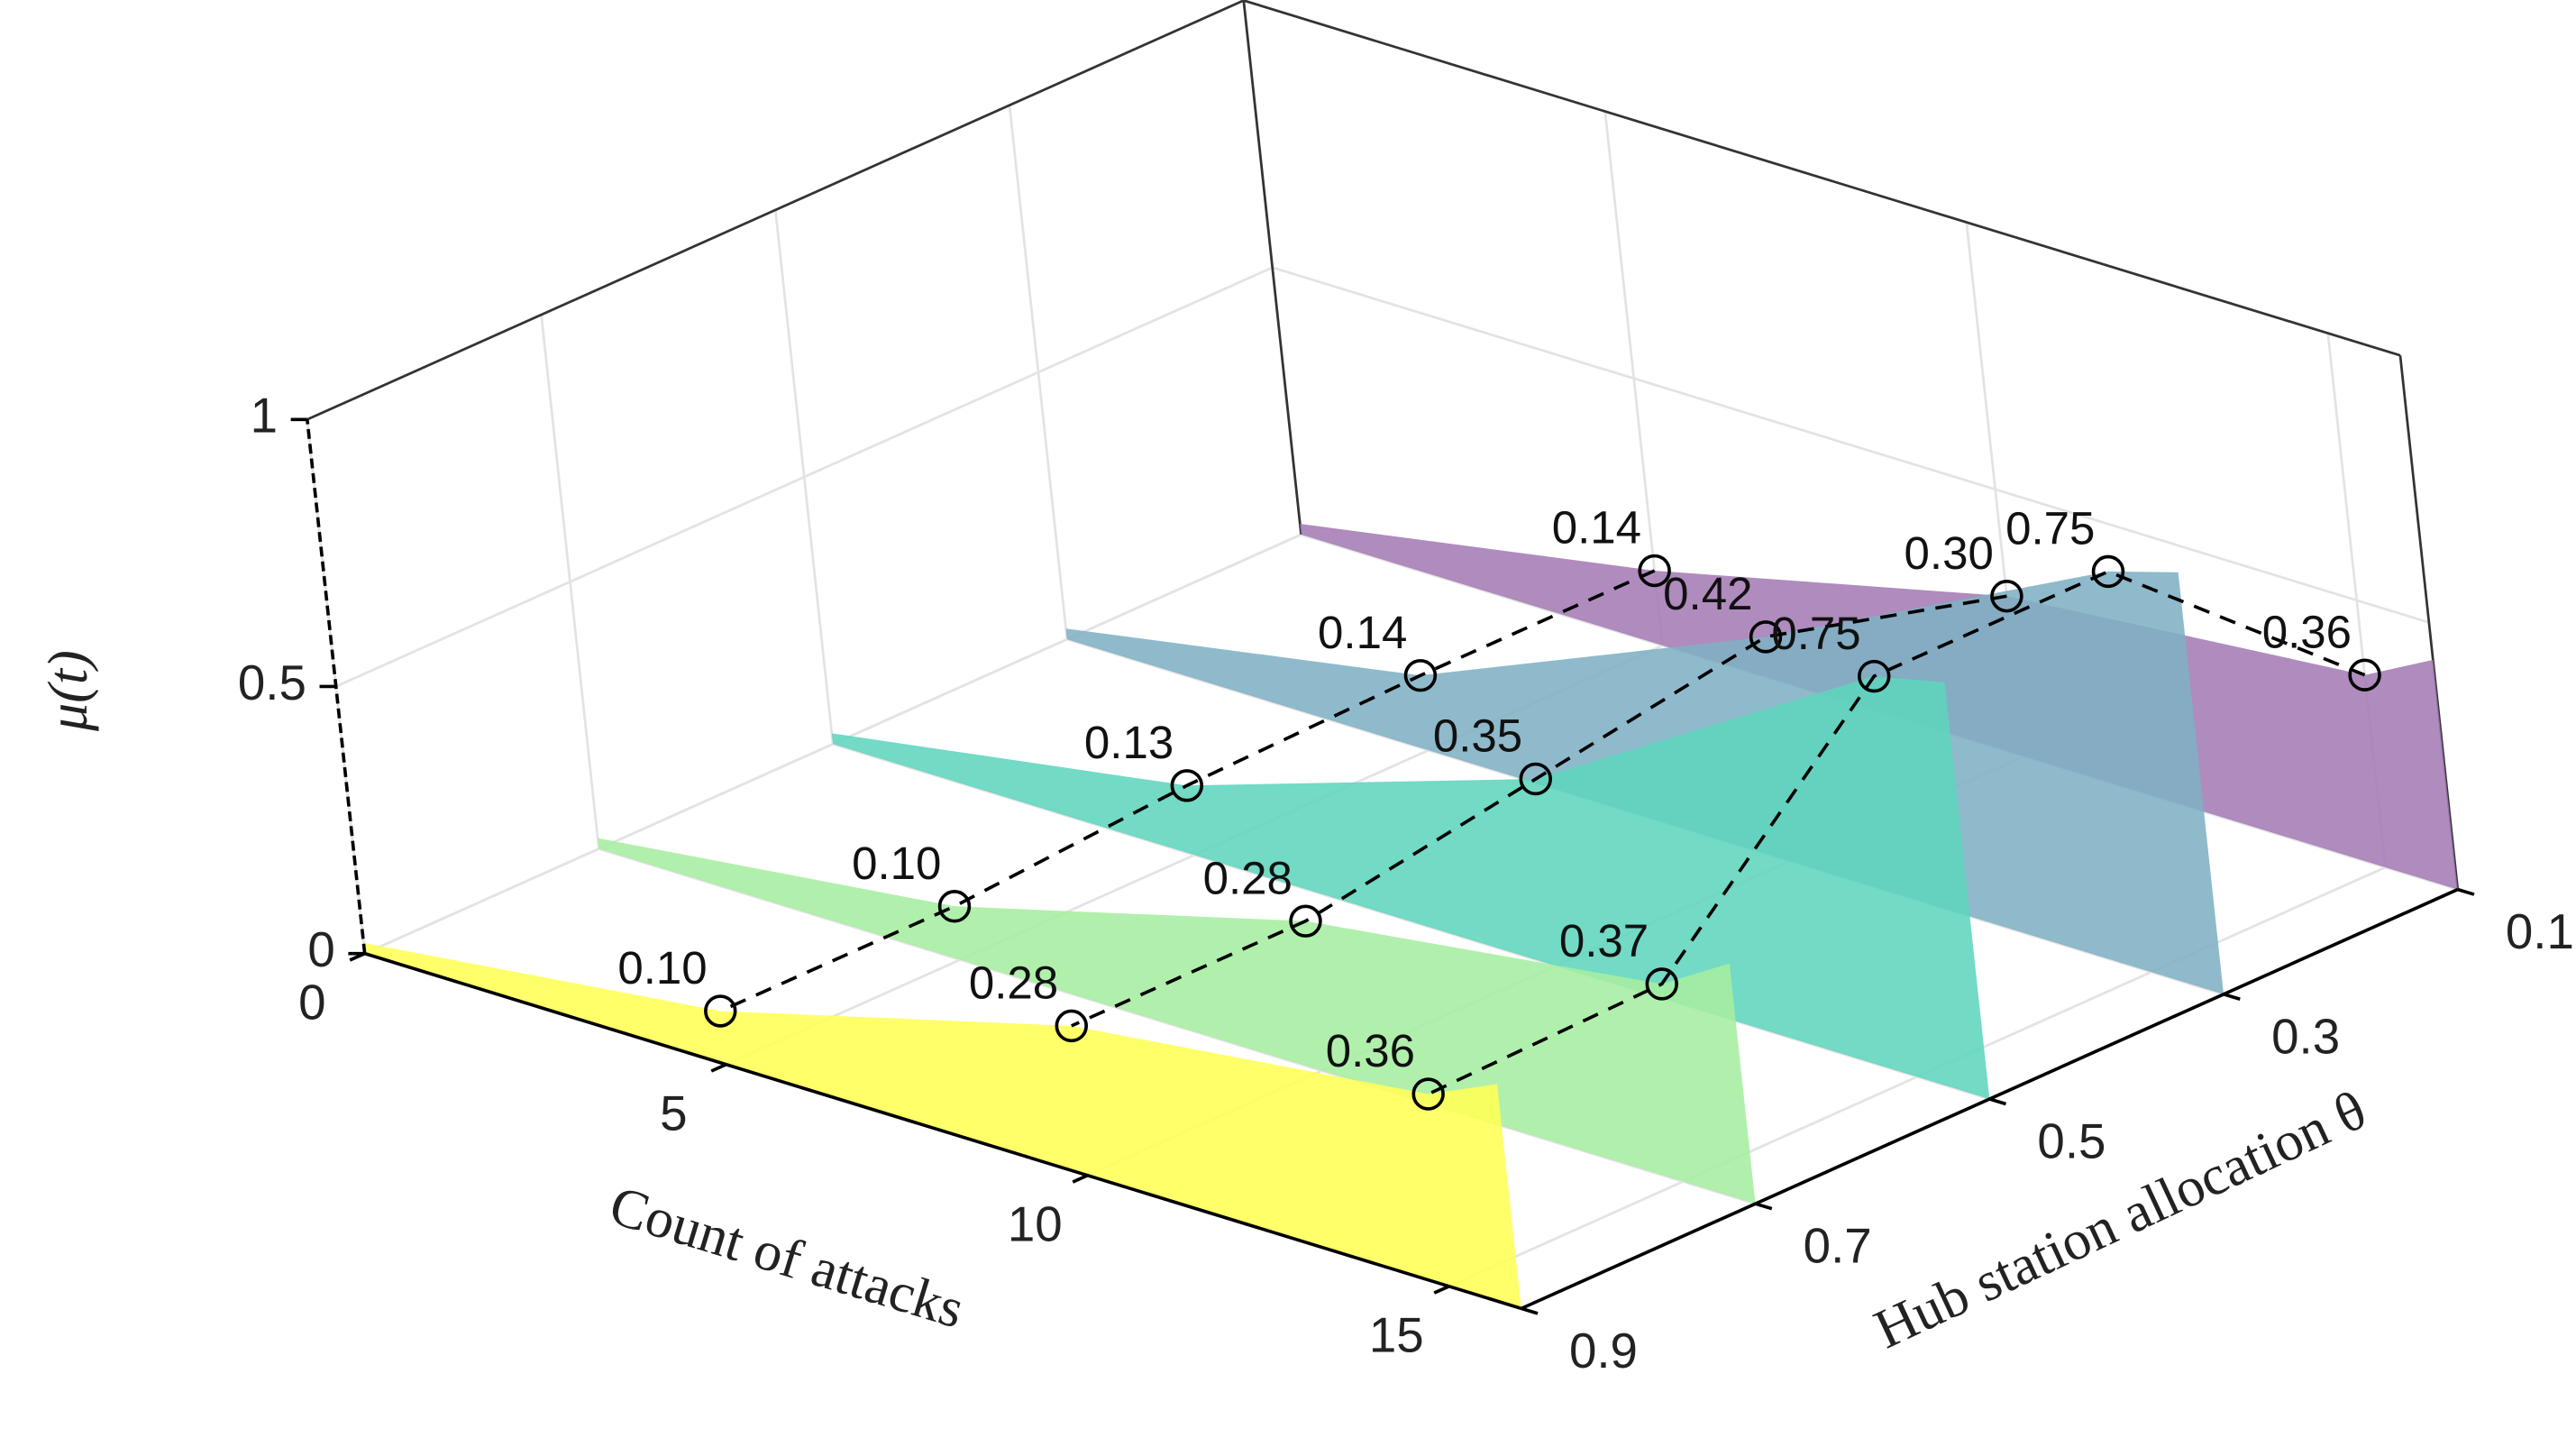 The height and width of the screenshot is (1447, 2576). What do you see at coordinates (1950, 553) in the screenshot?
I see `value-label: 0.30` at bounding box center [1950, 553].